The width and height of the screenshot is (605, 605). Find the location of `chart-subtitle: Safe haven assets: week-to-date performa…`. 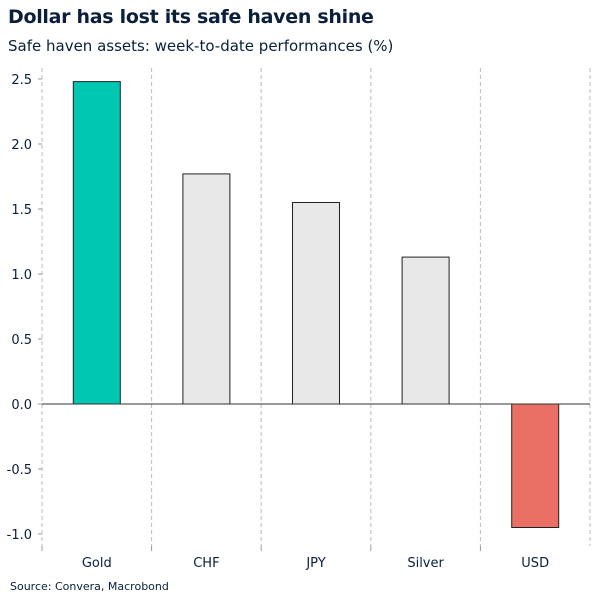

chart-subtitle: Safe haven assets: week-to-date performa… is located at coordinates (201, 46).